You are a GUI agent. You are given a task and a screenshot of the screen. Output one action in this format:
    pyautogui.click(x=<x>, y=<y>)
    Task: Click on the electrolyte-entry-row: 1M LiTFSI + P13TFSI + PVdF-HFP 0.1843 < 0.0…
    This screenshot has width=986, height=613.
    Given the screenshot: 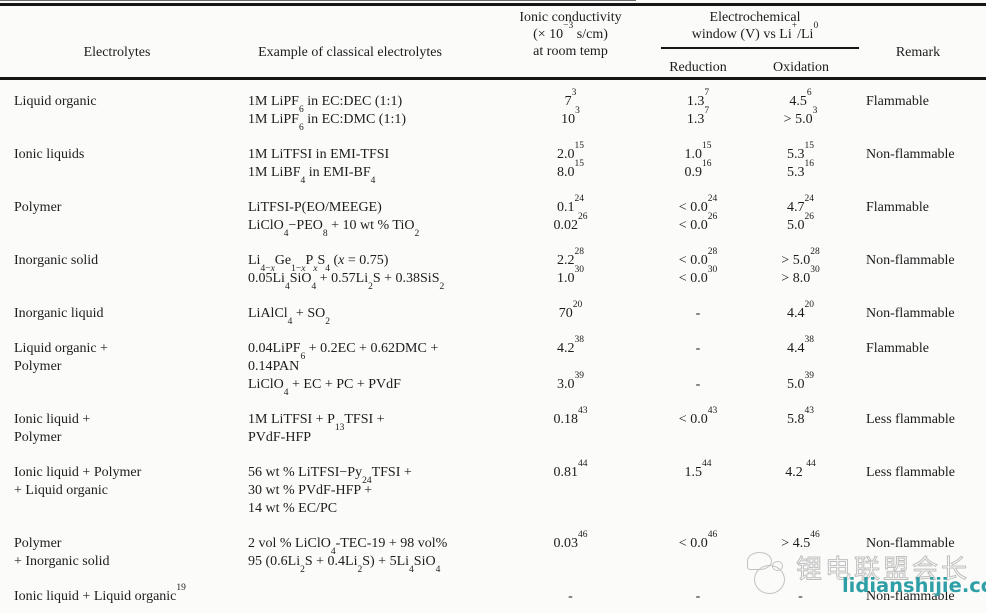 What is the action you would take?
    pyautogui.click(x=617, y=426)
    